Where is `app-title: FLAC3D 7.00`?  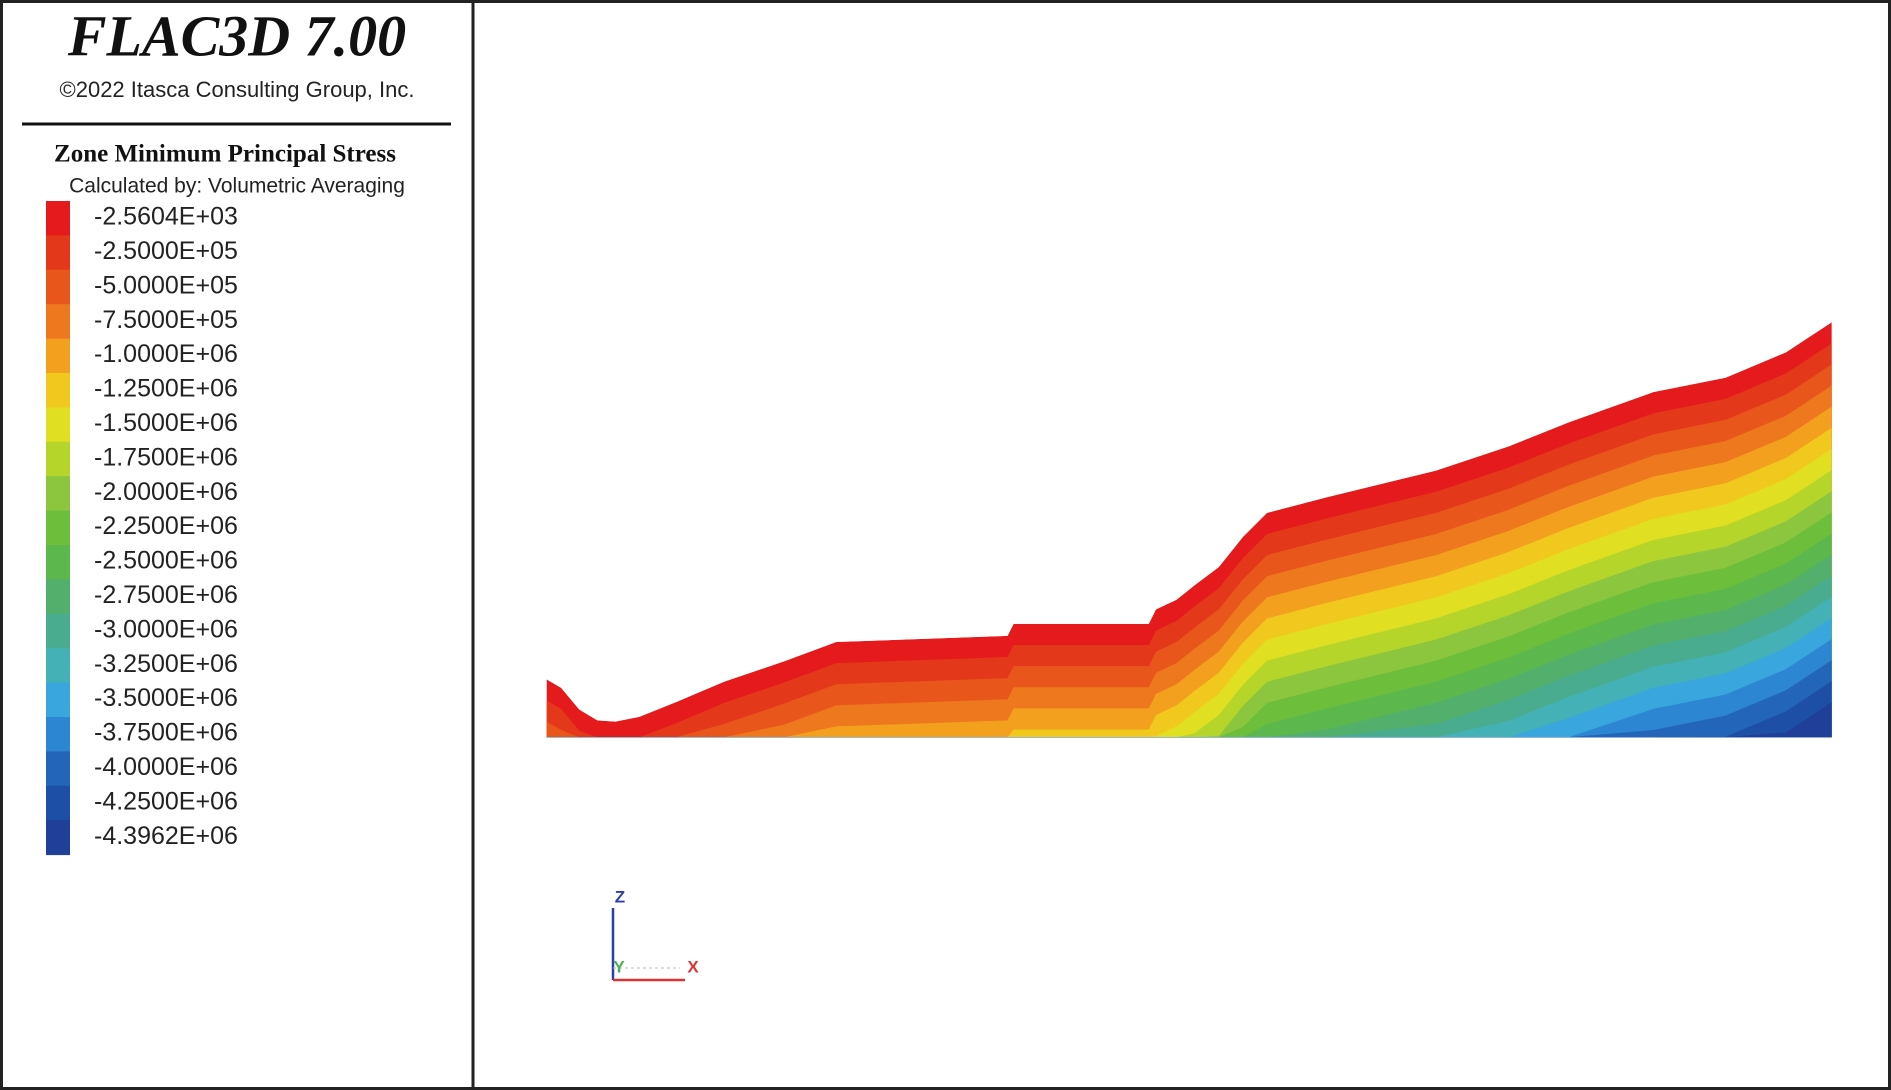 app-title: FLAC3D 7.00 is located at coordinates (236, 35).